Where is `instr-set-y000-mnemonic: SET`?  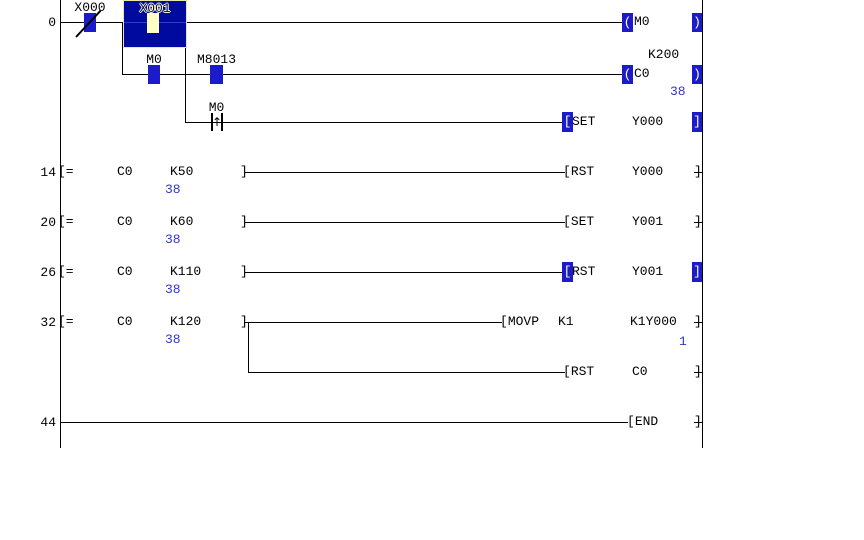 instr-set-y000-mnemonic: SET is located at coordinates (584, 121).